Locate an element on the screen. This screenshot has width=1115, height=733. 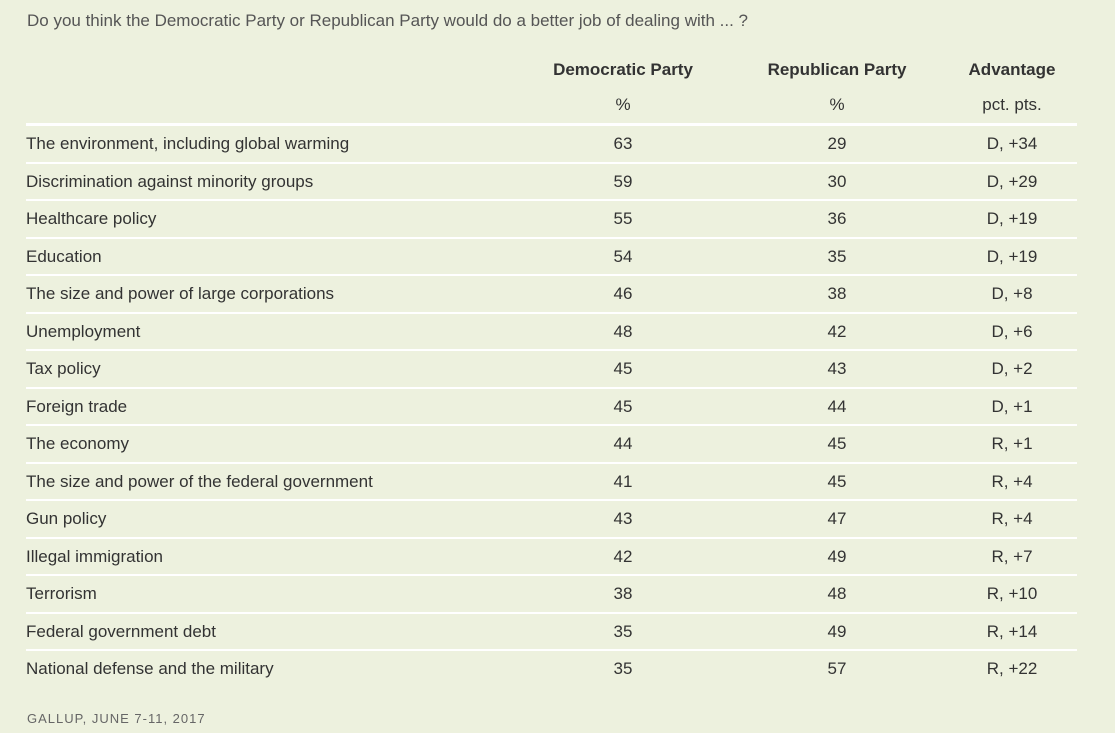
democratic-value: 63 is located at coordinates (623, 143).